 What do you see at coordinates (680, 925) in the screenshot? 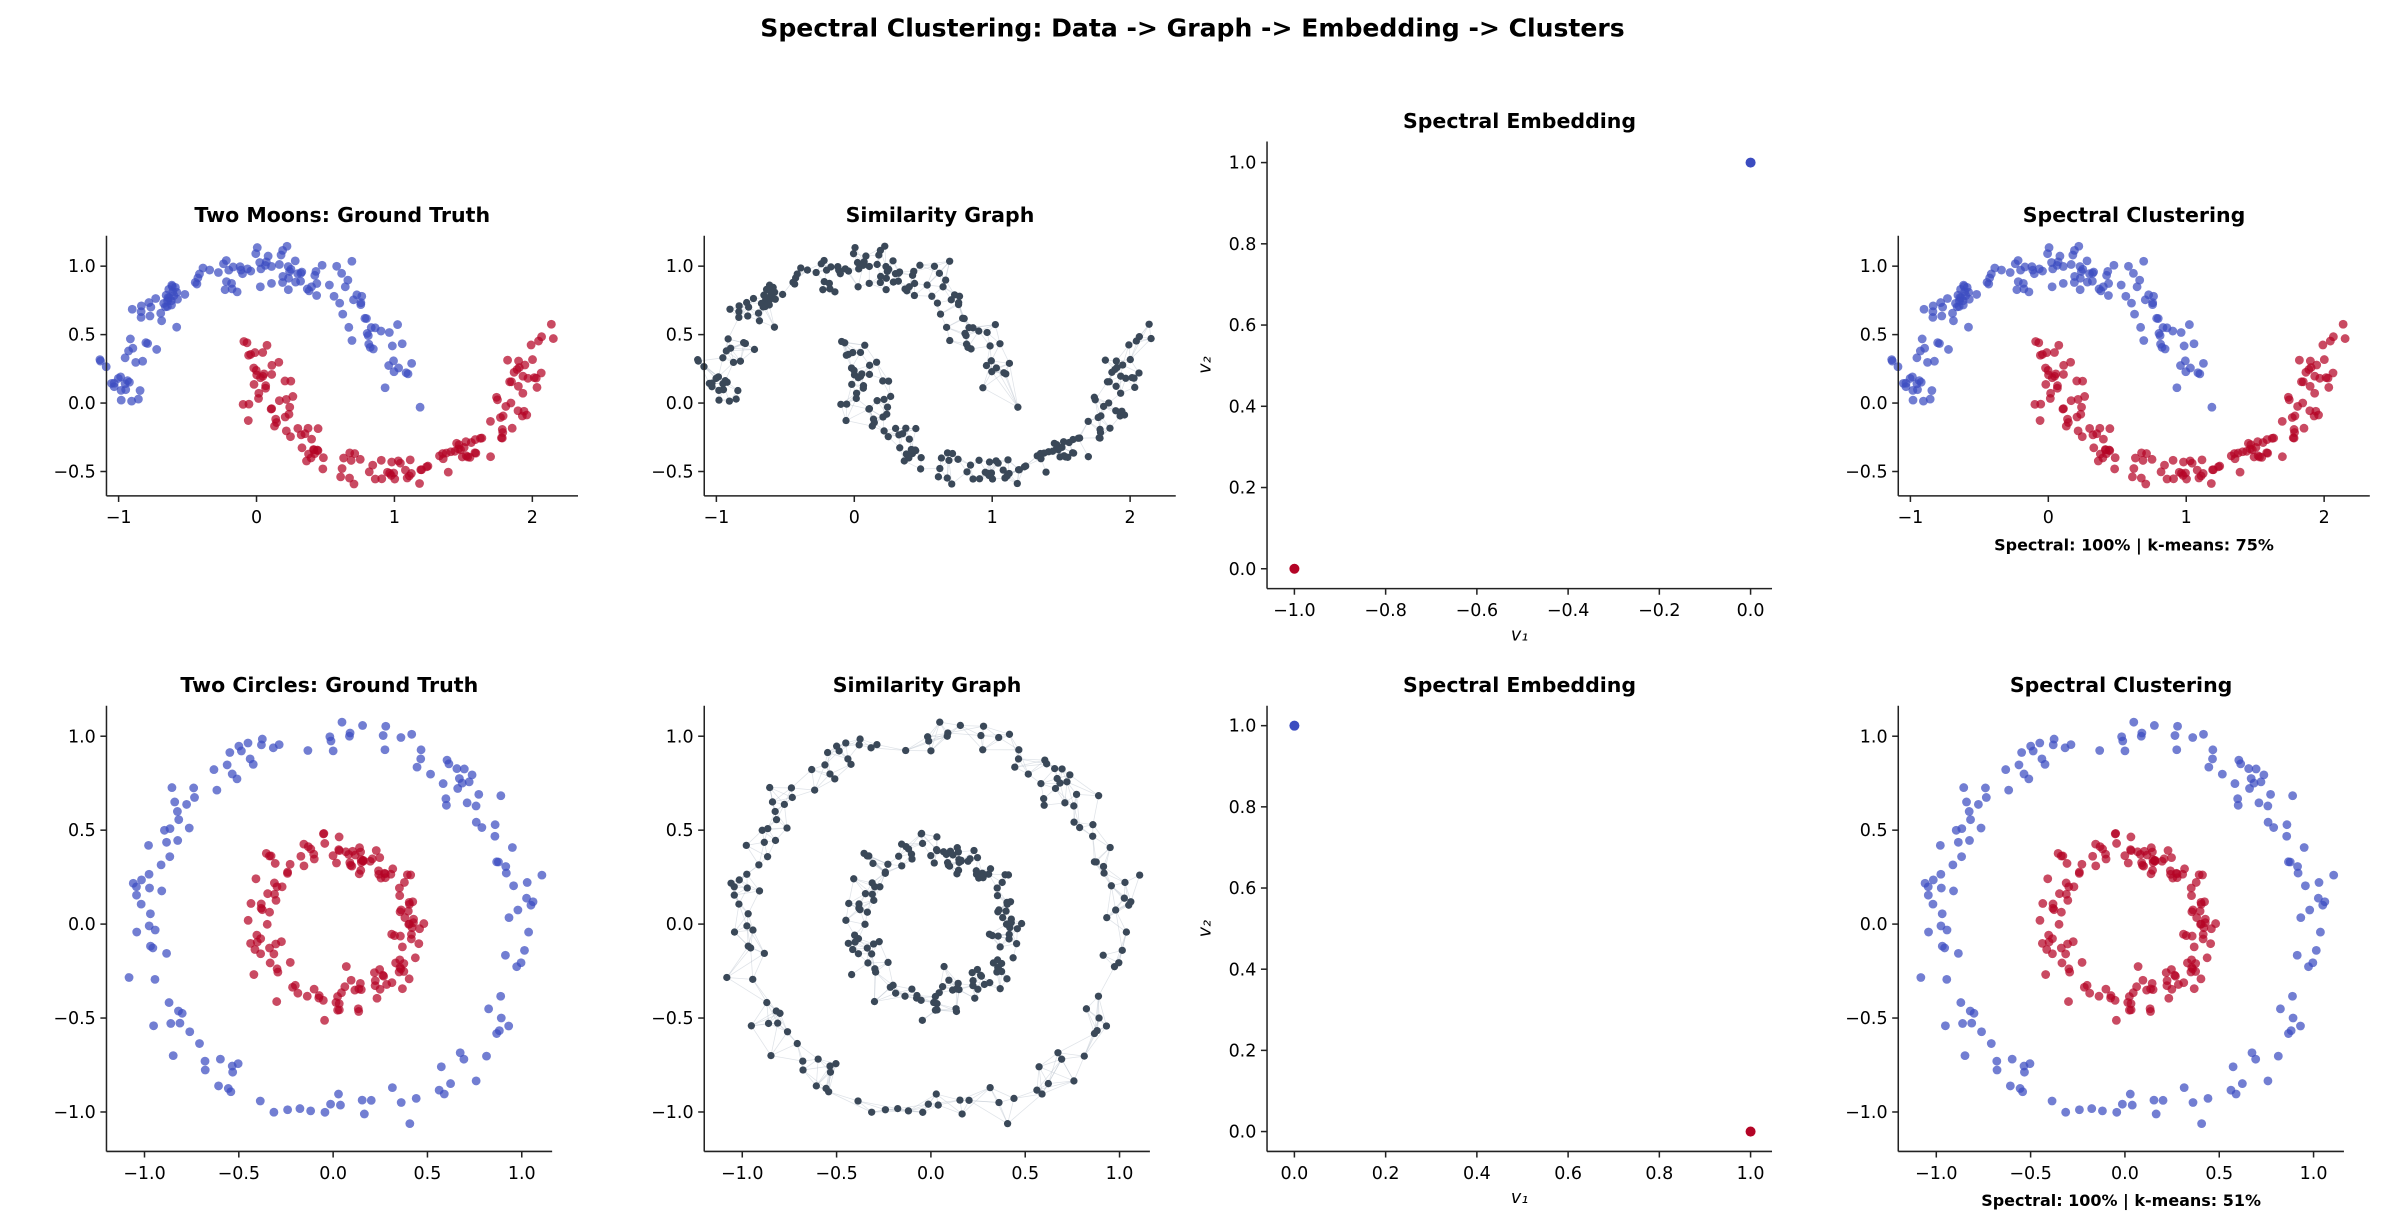
I see `y-tick-label: 0.0` at bounding box center [680, 925].